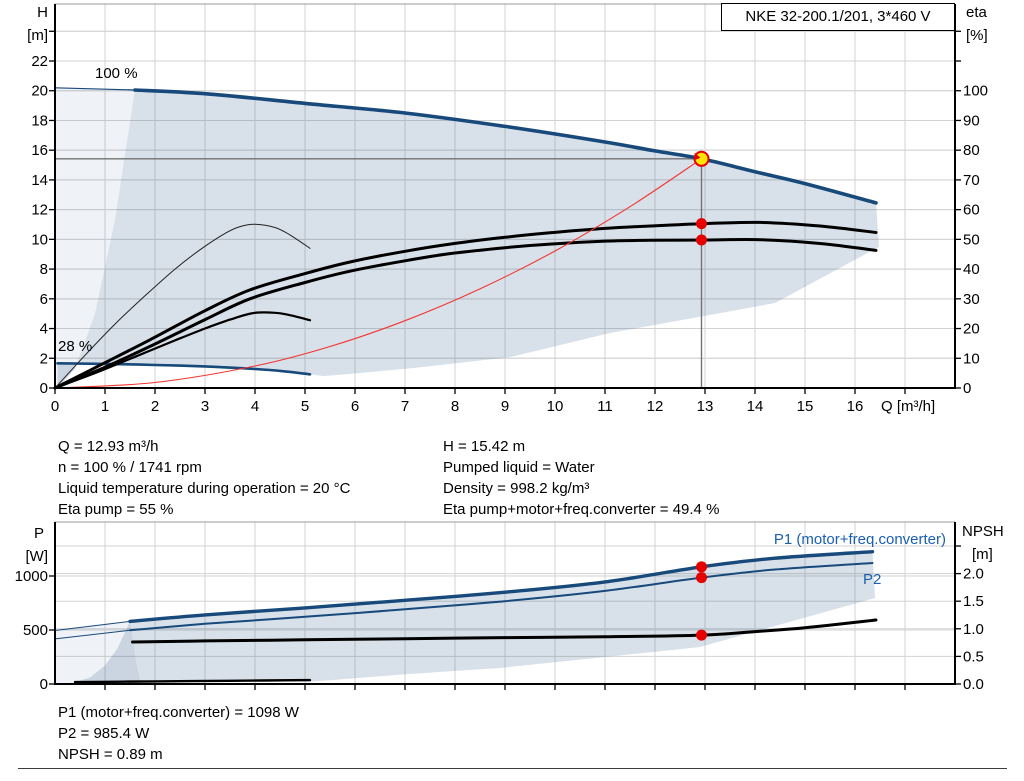 This screenshot has height=781, width=1024. Describe the element at coordinates (42, 12) in the screenshot. I see `axis-title: H` at that location.